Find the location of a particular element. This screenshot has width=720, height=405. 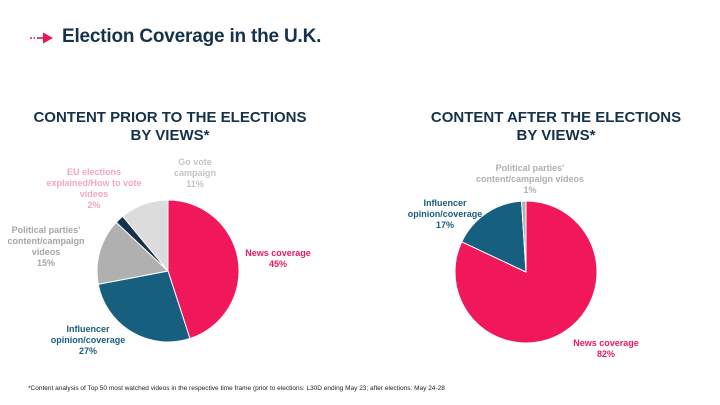

pie-before-label-influencer: Influencer opinion/coverage 27% is located at coordinates (88, 340).